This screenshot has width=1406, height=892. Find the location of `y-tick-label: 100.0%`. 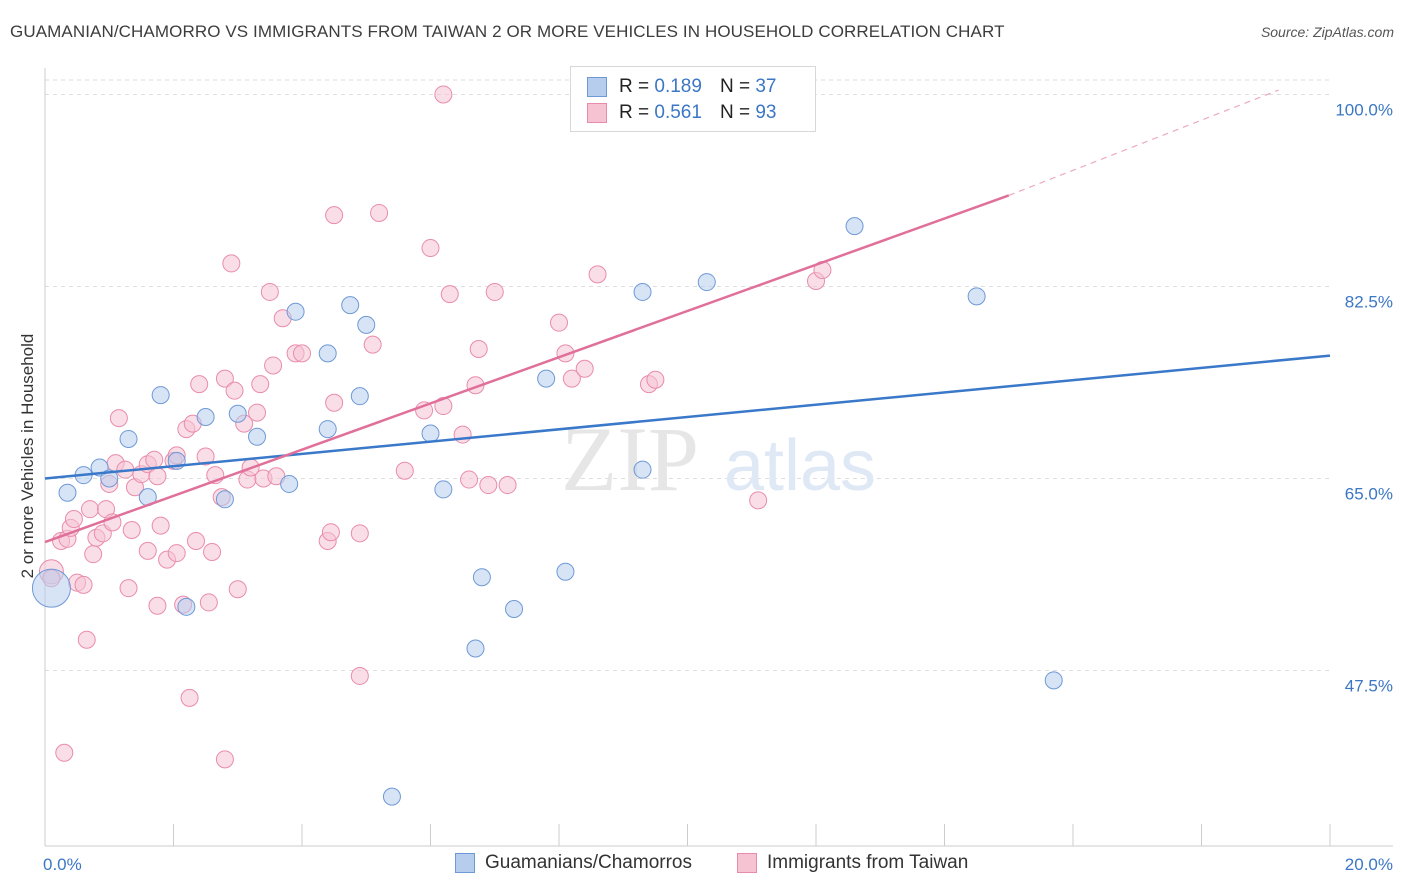

y-tick-label: 100.0% is located at coordinates (1364, 109).